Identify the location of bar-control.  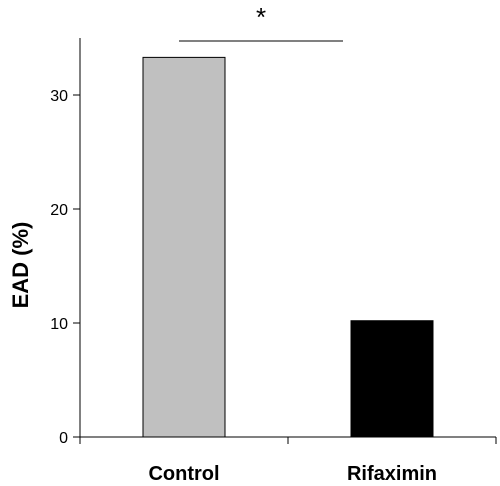
(184, 247).